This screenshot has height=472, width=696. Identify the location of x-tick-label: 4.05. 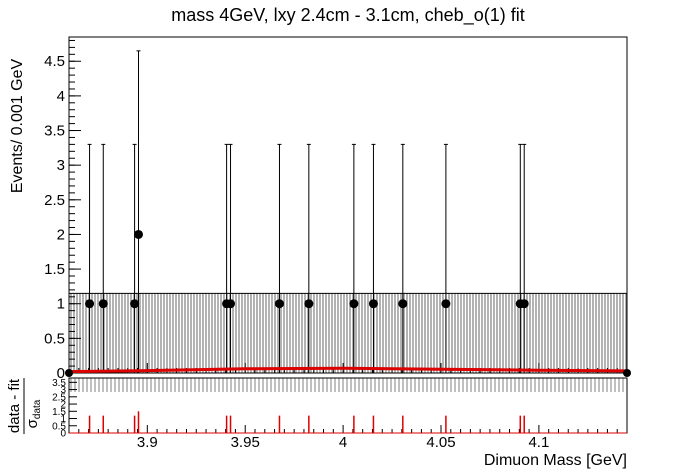
(440, 442).